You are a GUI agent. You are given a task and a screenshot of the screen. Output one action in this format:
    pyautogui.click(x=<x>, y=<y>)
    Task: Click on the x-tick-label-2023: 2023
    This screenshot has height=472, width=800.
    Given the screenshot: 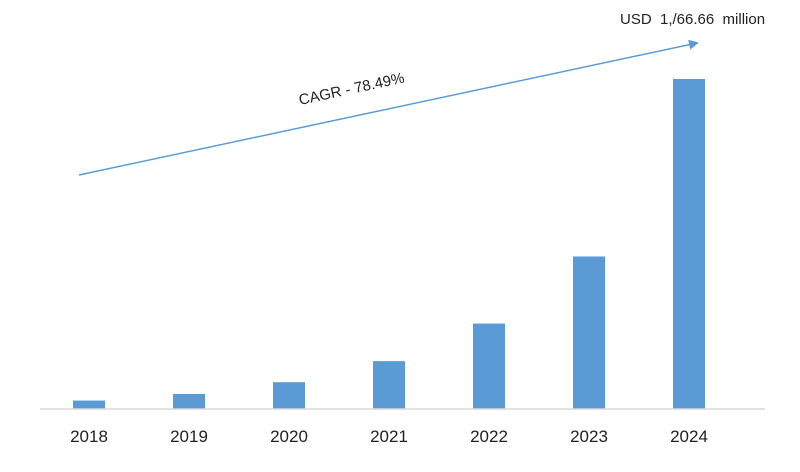 What is the action you would take?
    pyautogui.click(x=589, y=436)
    